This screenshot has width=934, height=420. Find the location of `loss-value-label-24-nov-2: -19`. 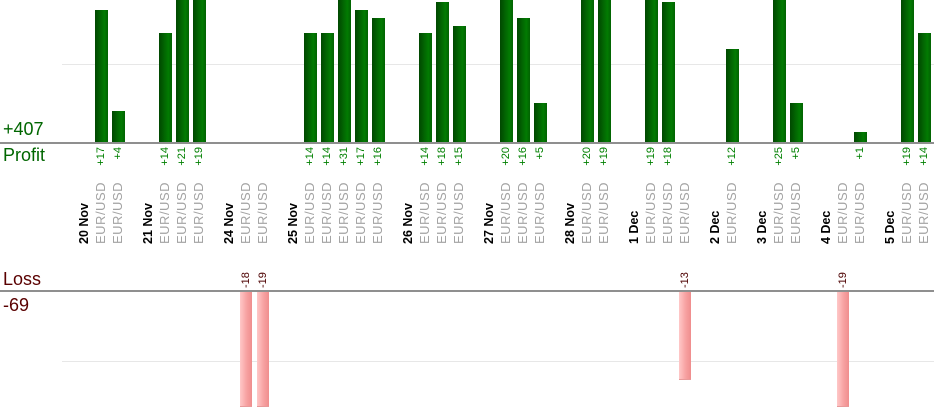

loss-value-label-24-nov-2: -19 is located at coordinates (263, 280).